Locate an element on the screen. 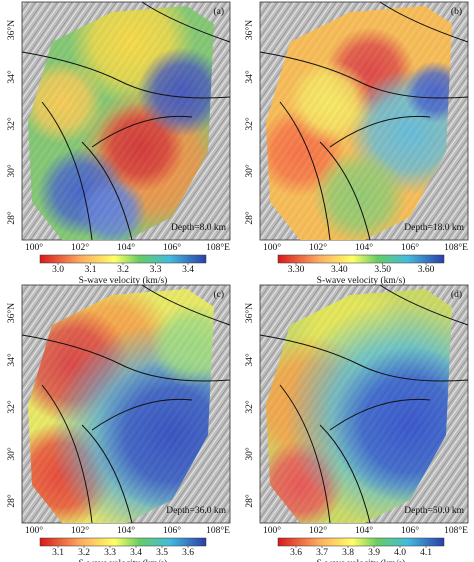 The width and height of the screenshot is (474, 562). depth-label: Depth=50.0 km is located at coordinates (434, 511).